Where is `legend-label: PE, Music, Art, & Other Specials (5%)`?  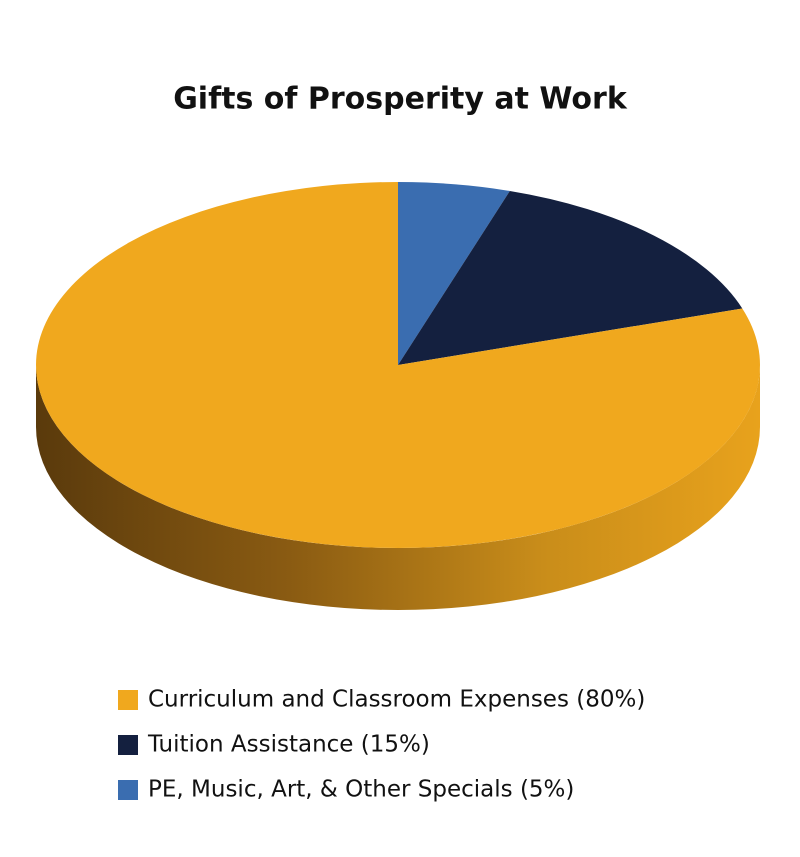 legend-label: PE, Music, Art, & Other Specials (5%) is located at coordinates (361, 790).